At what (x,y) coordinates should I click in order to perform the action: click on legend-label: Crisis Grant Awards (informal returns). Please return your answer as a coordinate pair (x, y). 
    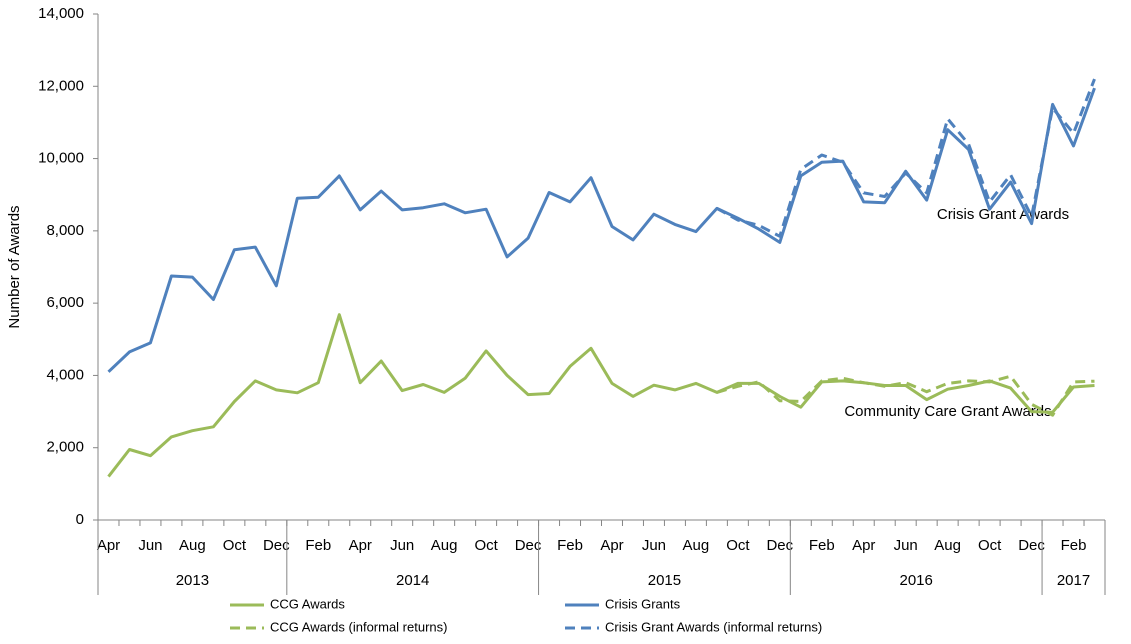
    Looking at the image, I should click on (713, 626).